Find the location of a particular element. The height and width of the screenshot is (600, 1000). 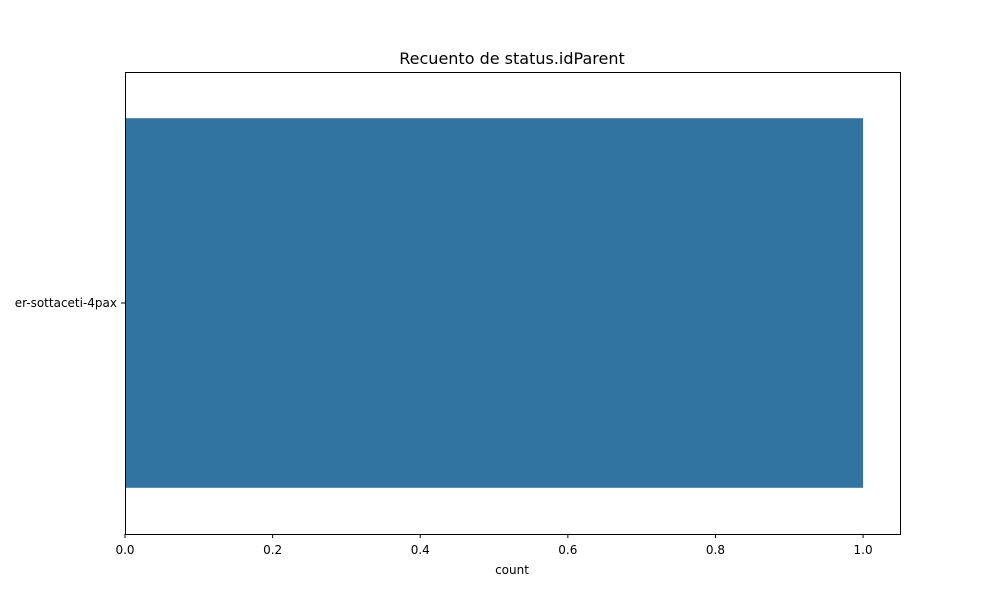

x-axis: 0.0 0.2 0.4 0.6 0.8 1.0 is located at coordinates (494, 545).